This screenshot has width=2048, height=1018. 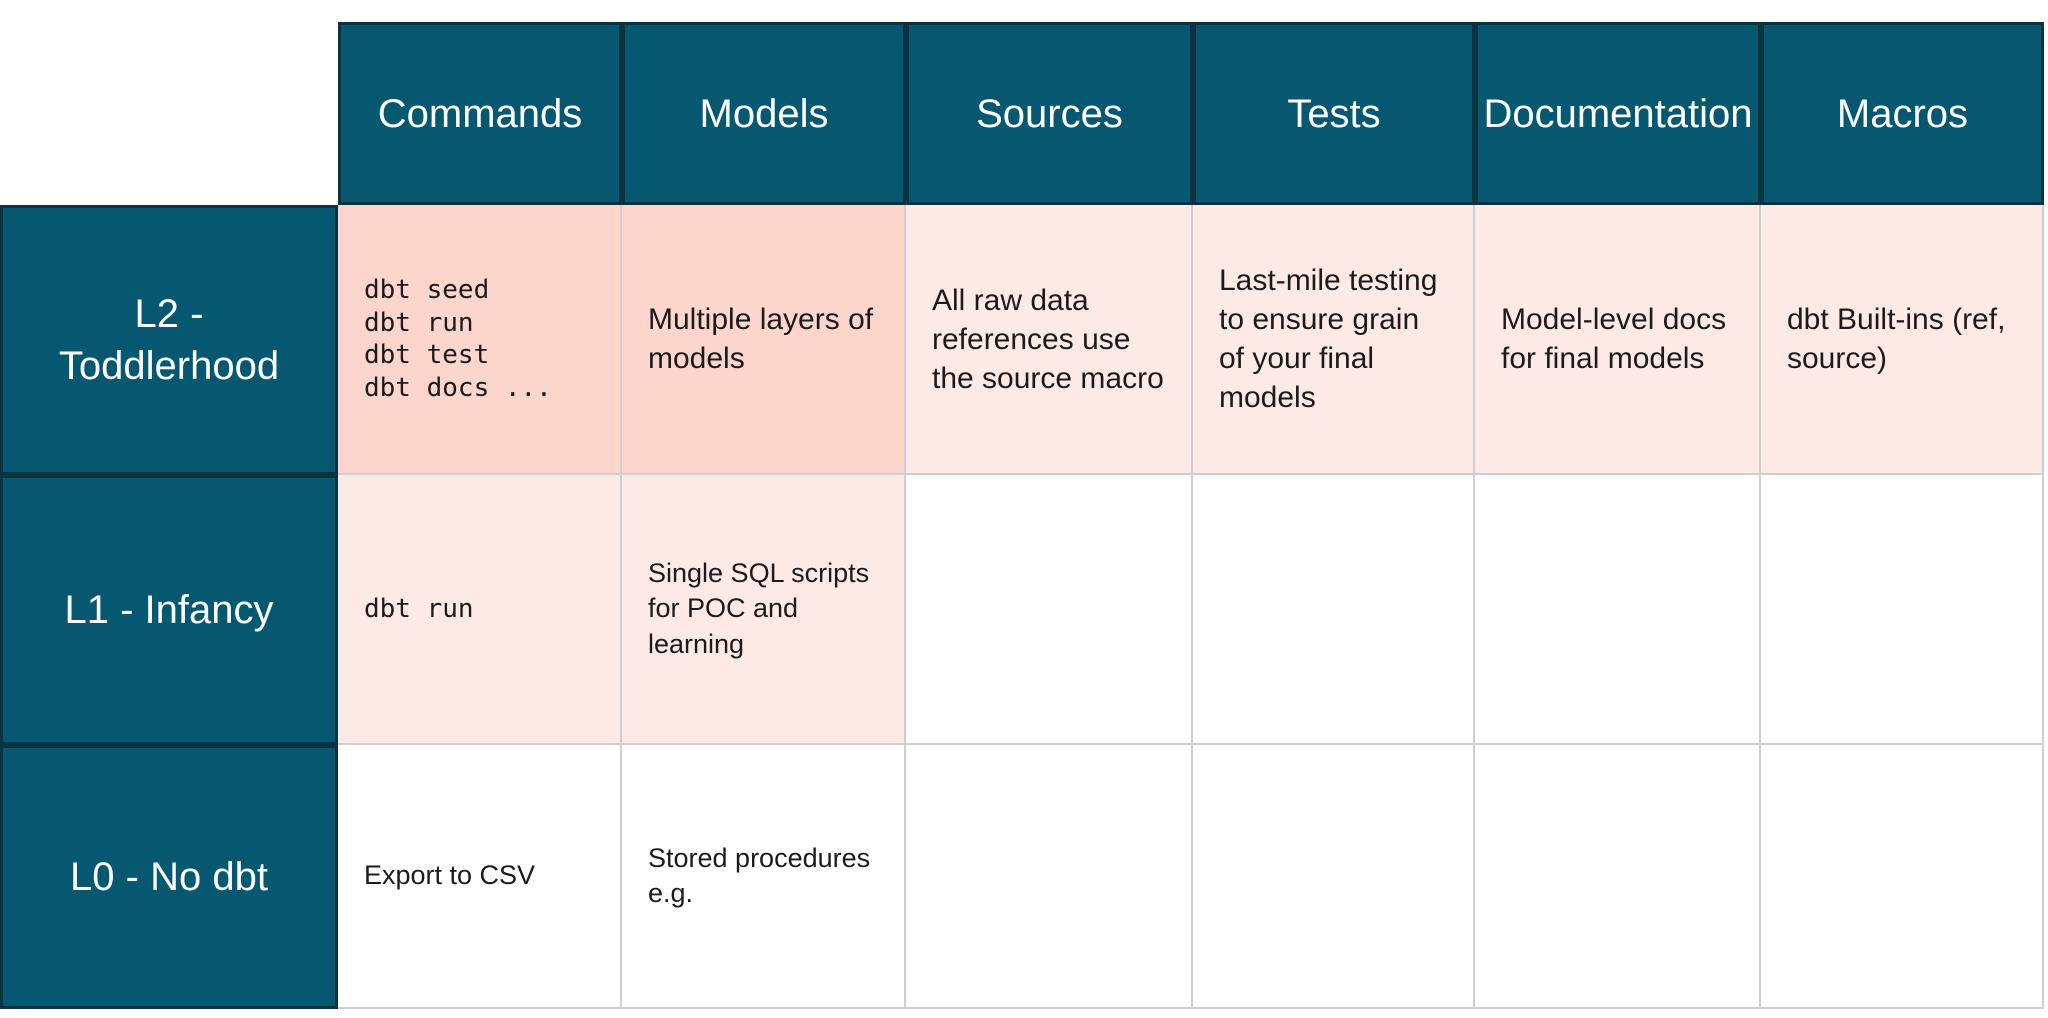 I want to click on corner-empty-cell, so click(x=169, y=113).